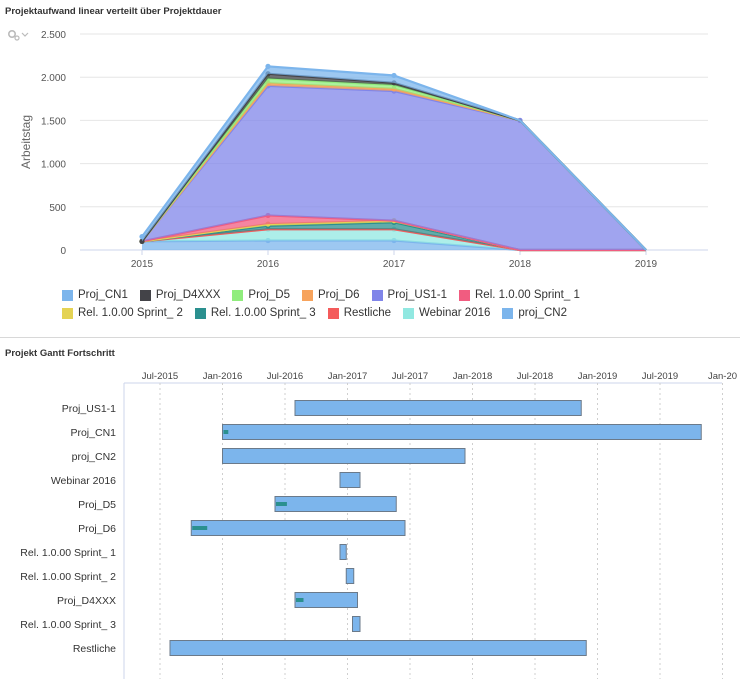 Image resolution: width=740 pixels, height=682 pixels. What do you see at coordinates (68, 625) in the screenshot?
I see `task-label: Rel. 1.0.00 Sprint_ 3` at bounding box center [68, 625].